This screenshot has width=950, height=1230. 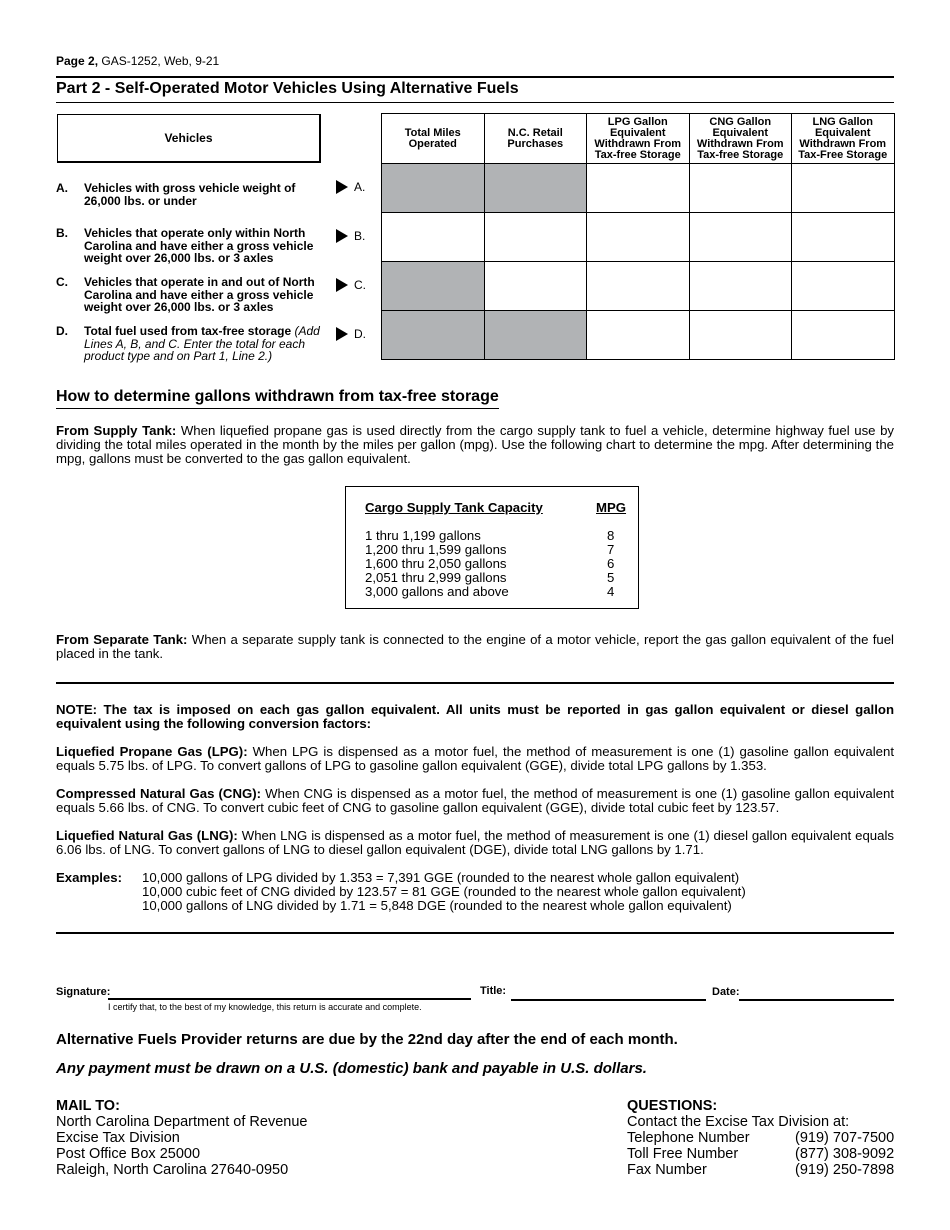 I want to click on mpg-row: 1,200 thru 1,599 gallons 7, so click(x=495, y=550).